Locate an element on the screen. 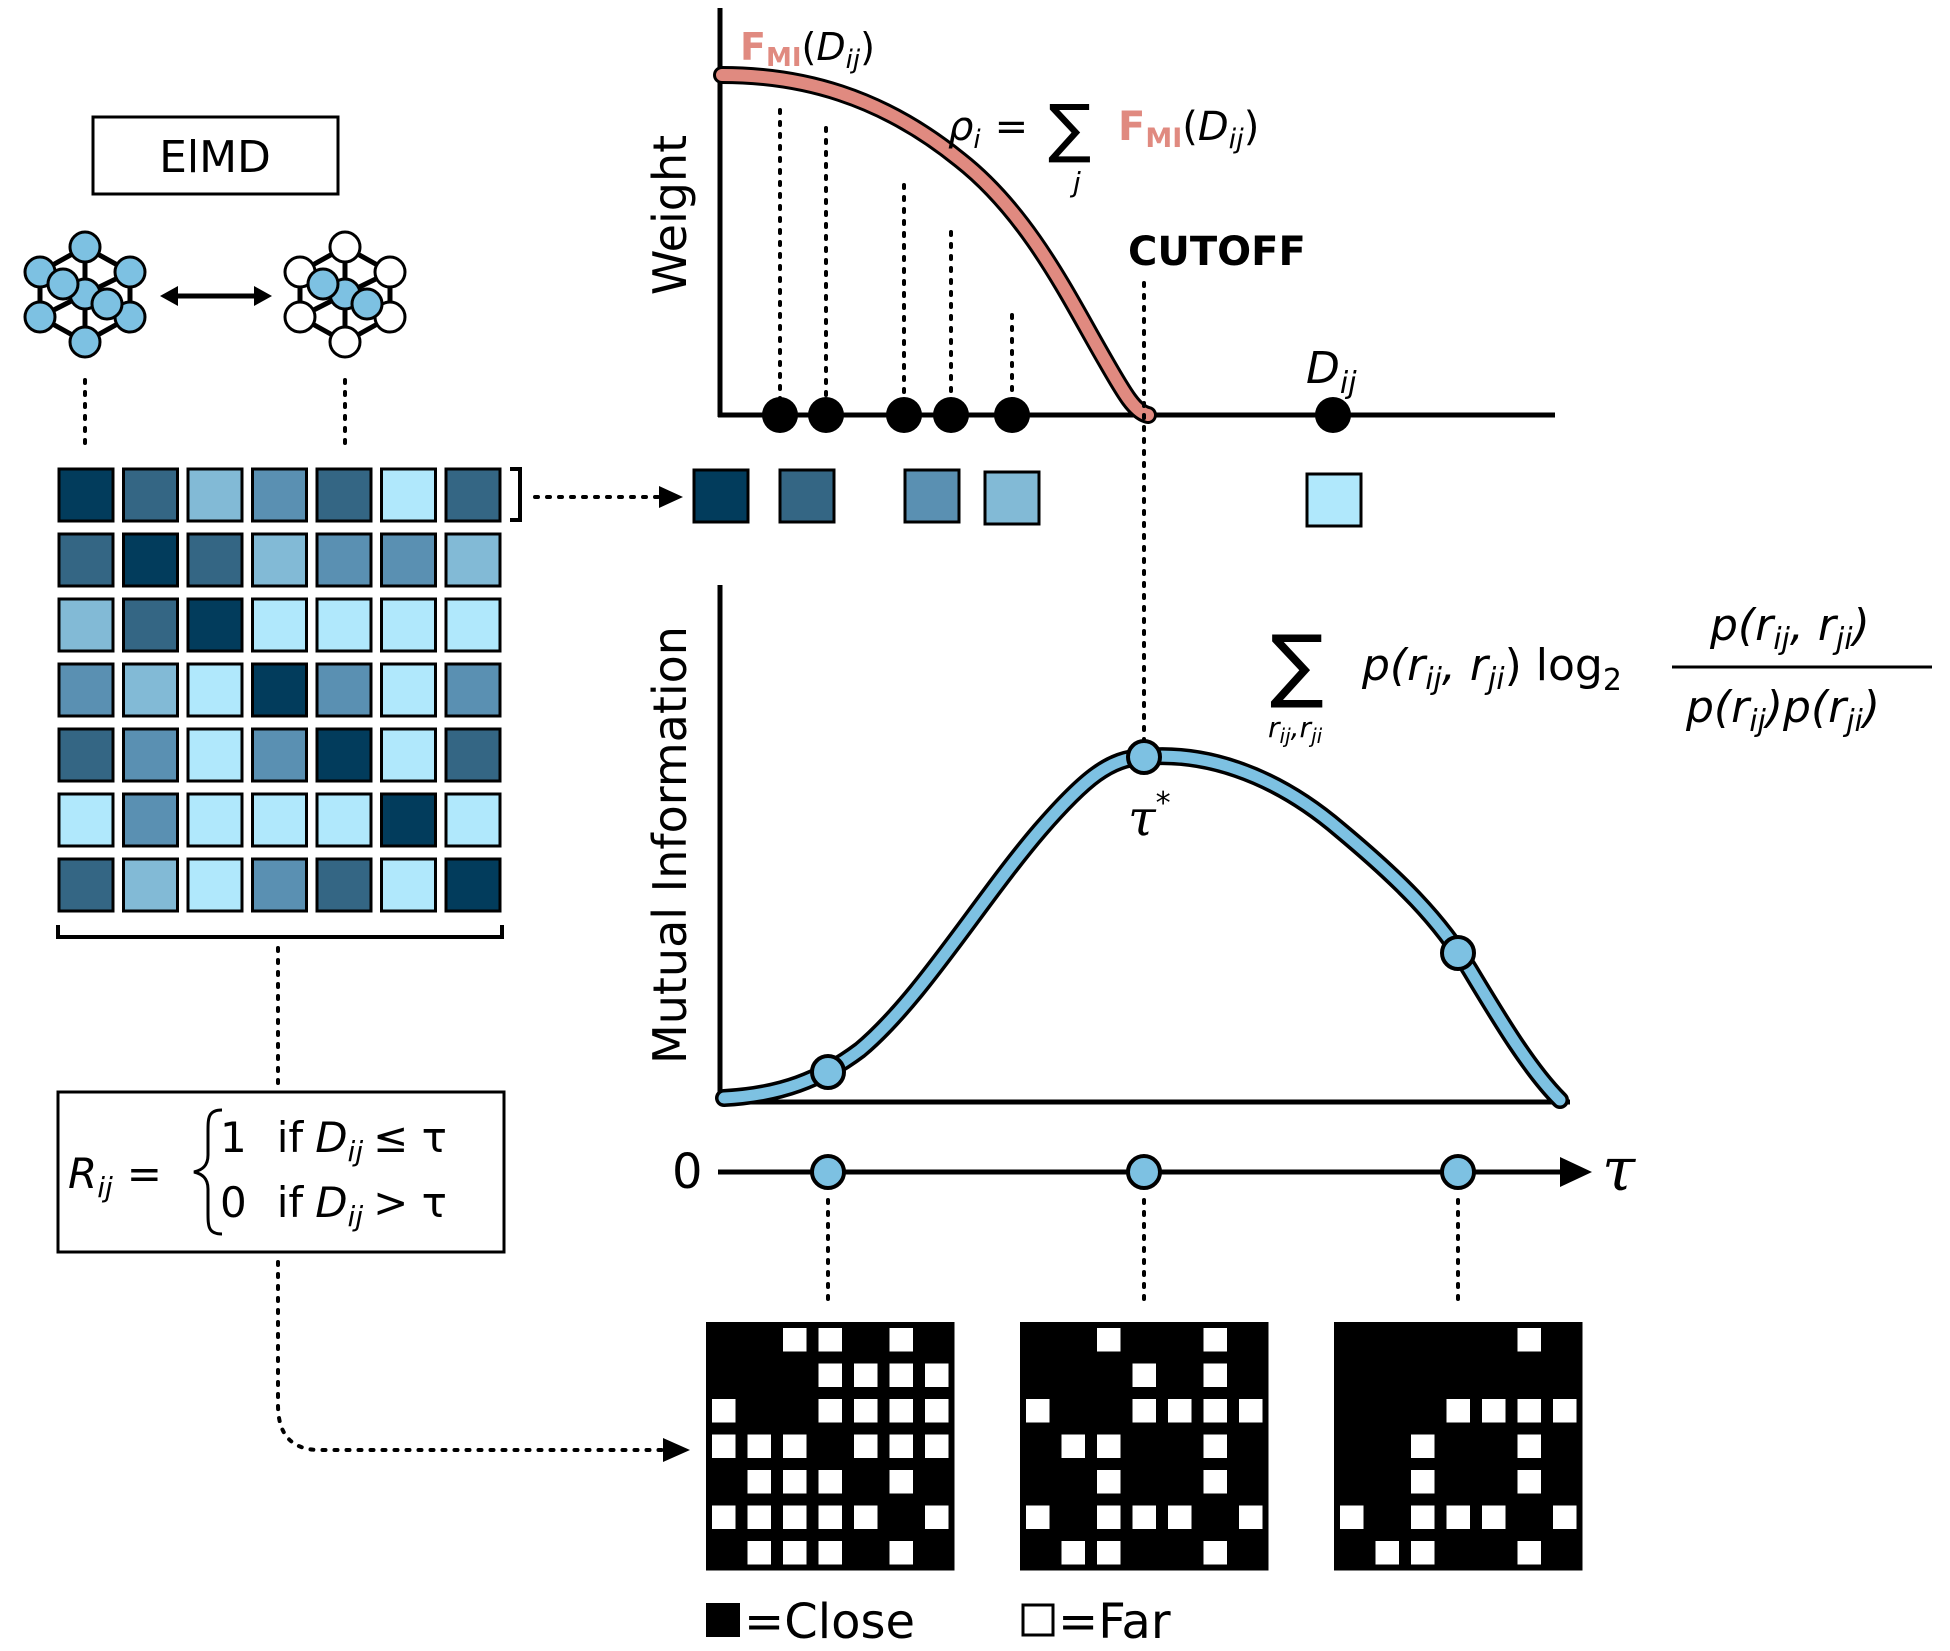 This screenshot has height=1651, width=1950. cutoff-label: CUTOFF is located at coordinates (1217, 252).